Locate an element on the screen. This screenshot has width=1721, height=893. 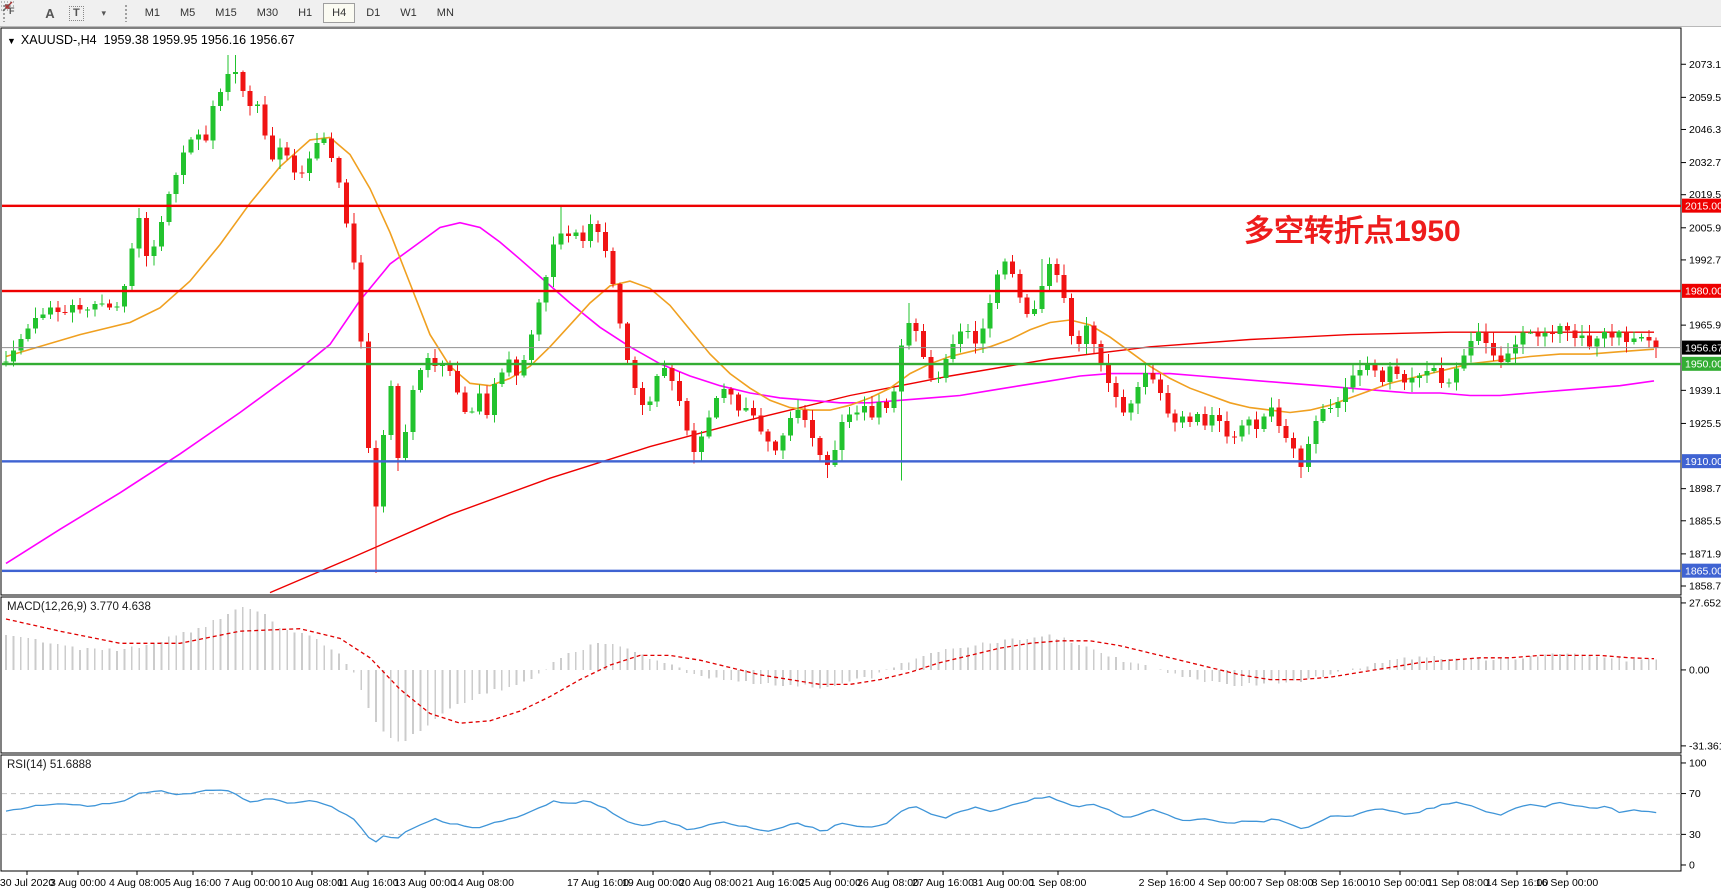
current-price-label: 1956.67 is located at coordinates (1703, 348).